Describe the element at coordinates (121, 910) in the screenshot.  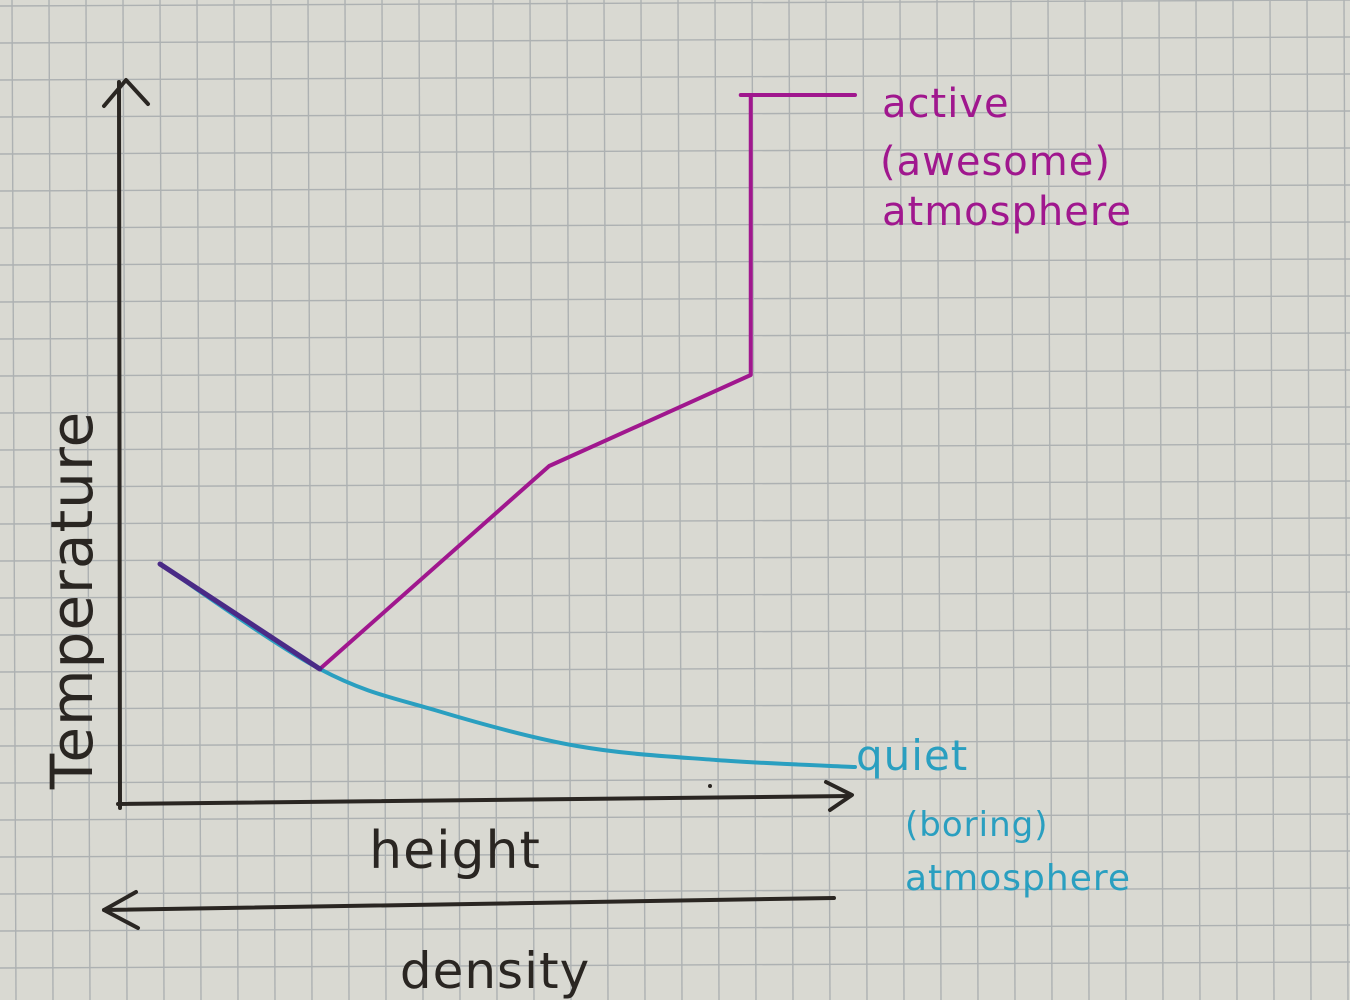
I see `density-axis-arrowhead` at that location.